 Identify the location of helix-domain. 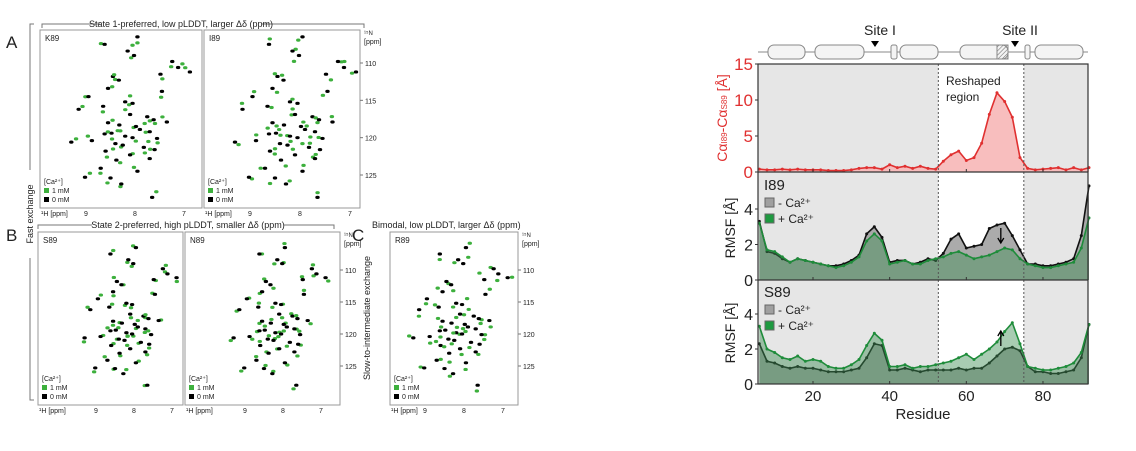
(786, 52).